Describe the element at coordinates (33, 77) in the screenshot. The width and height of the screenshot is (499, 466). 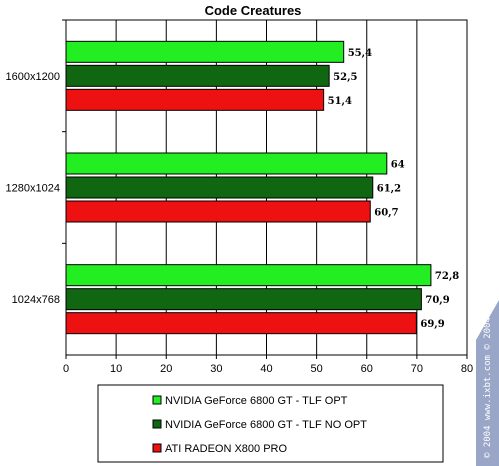
I see `category-label: 1600x1200` at that location.